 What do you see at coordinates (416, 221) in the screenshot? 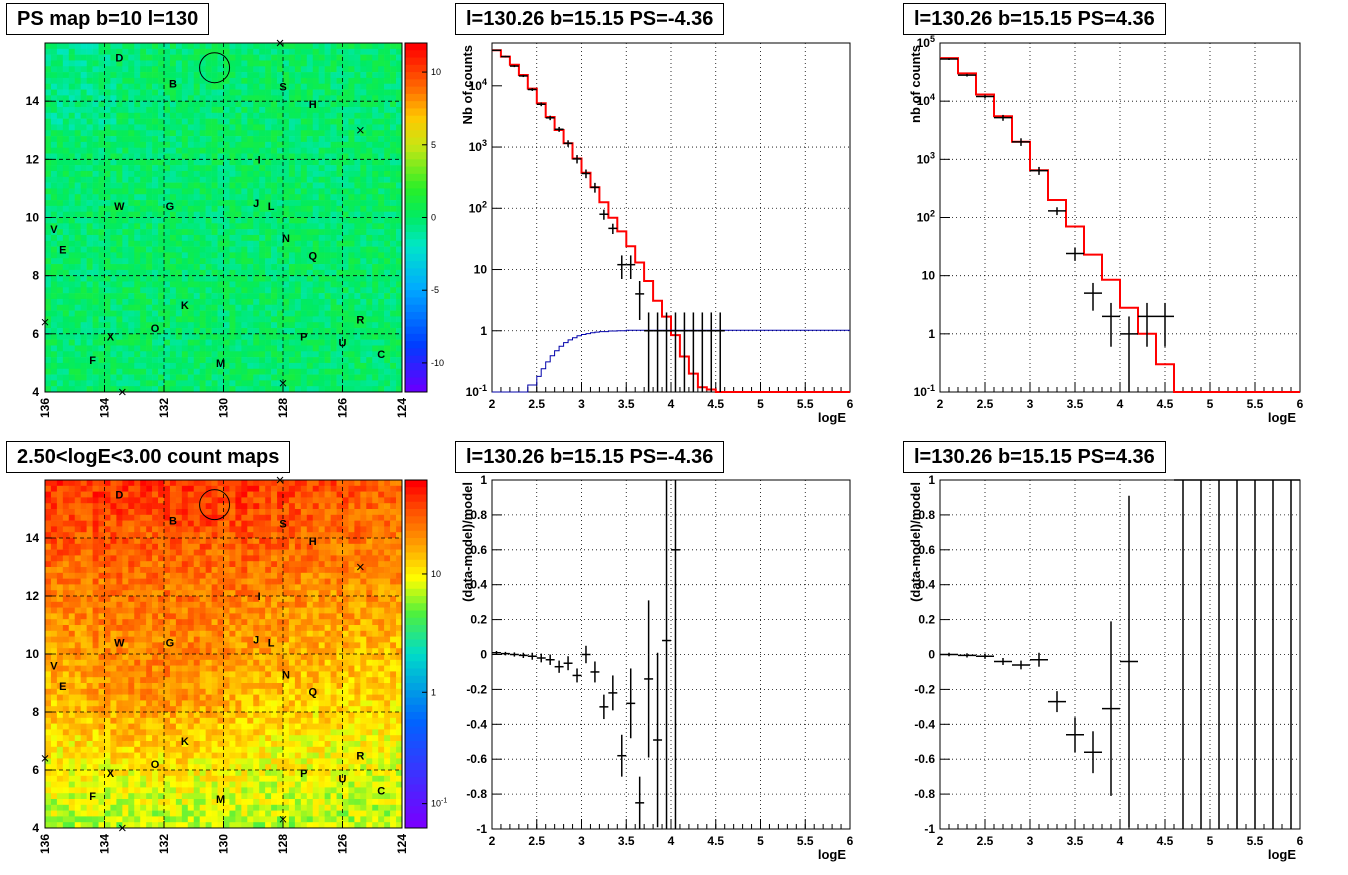
I see `colorbar-cell` at bounding box center [416, 221].